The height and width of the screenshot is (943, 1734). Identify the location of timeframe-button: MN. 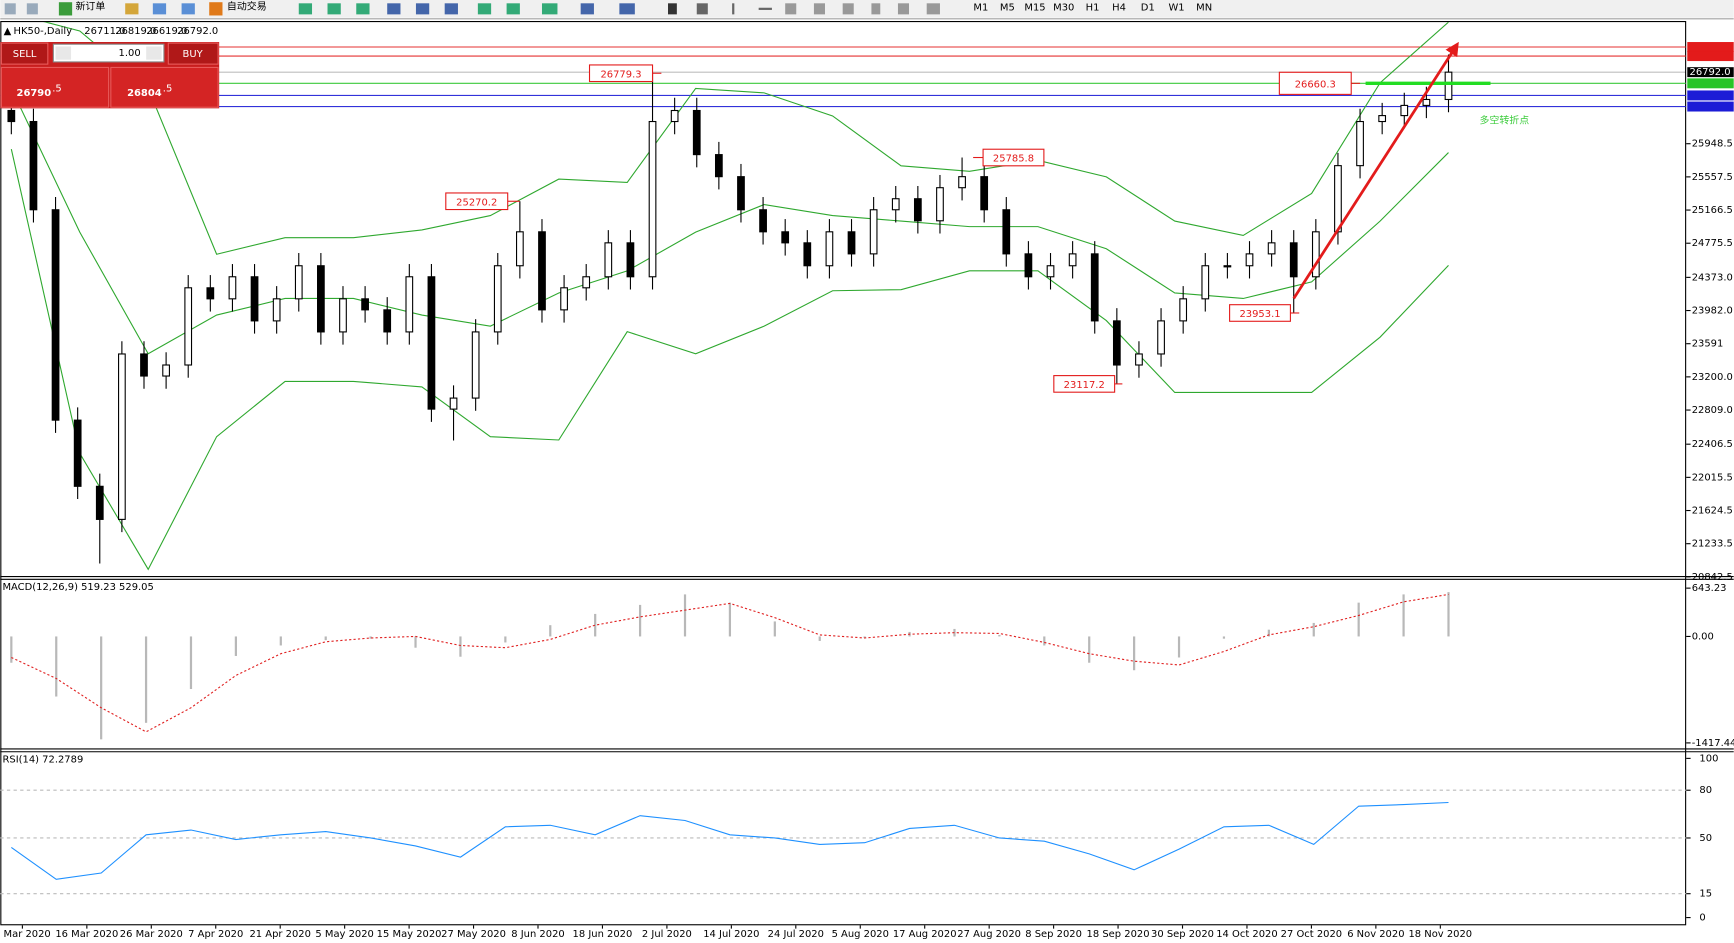
(1204, 8).